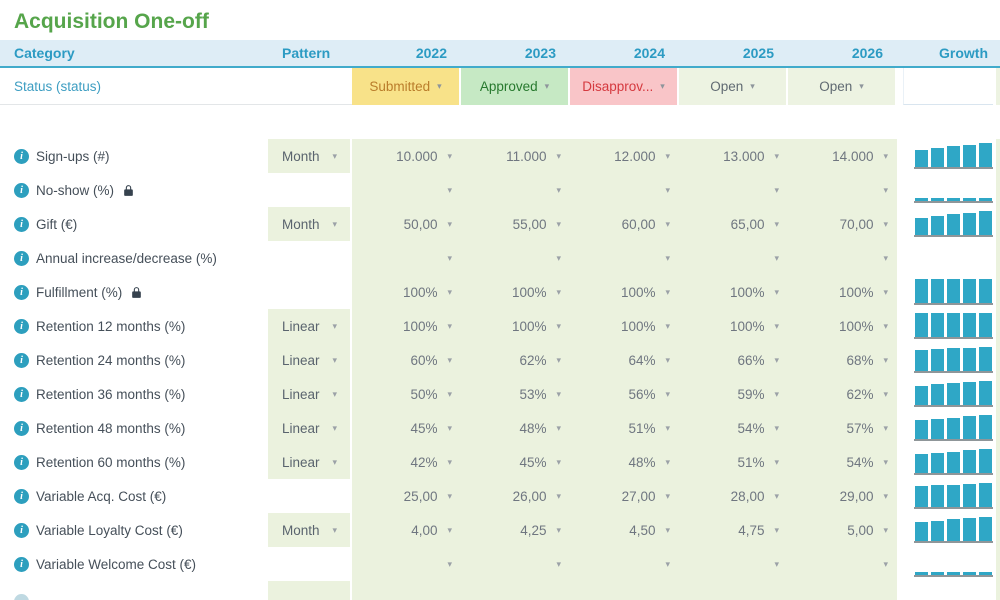 The image size is (1000, 600). What do you see at coordinates (842, 224) in the screenshot?
I see `value-cell-2026: 70,00 ▾` at bounding box center [842, 224].